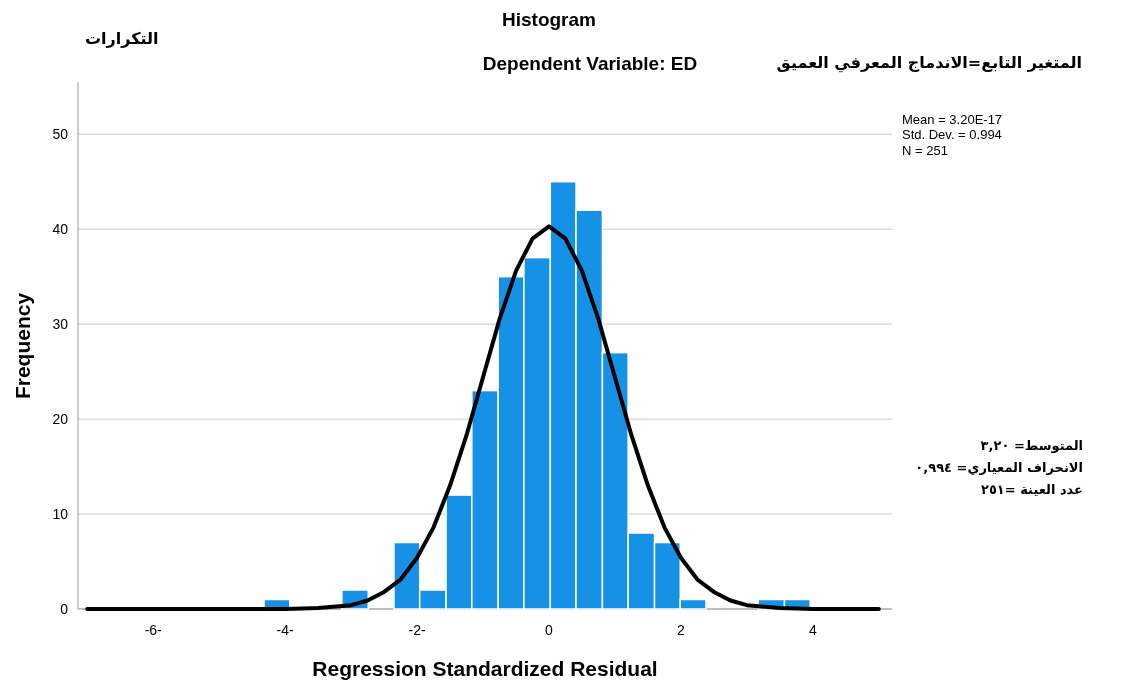 This screenshot has height=682, width=1122. Describe the element at coordinates (952, 119) in the screenshot. I see `text: Mean = 3.20E-17` at that location.